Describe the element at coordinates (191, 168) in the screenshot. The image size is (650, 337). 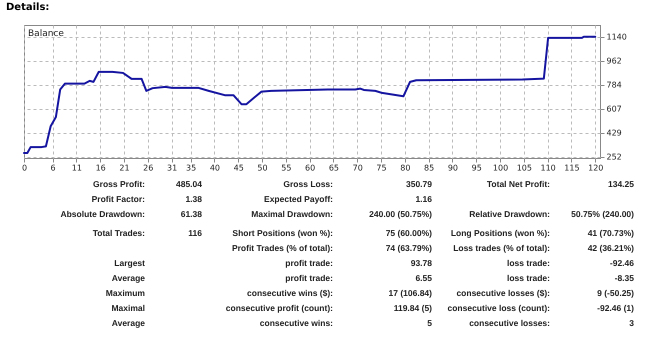
I see `x-tick-label: 35` at that location.